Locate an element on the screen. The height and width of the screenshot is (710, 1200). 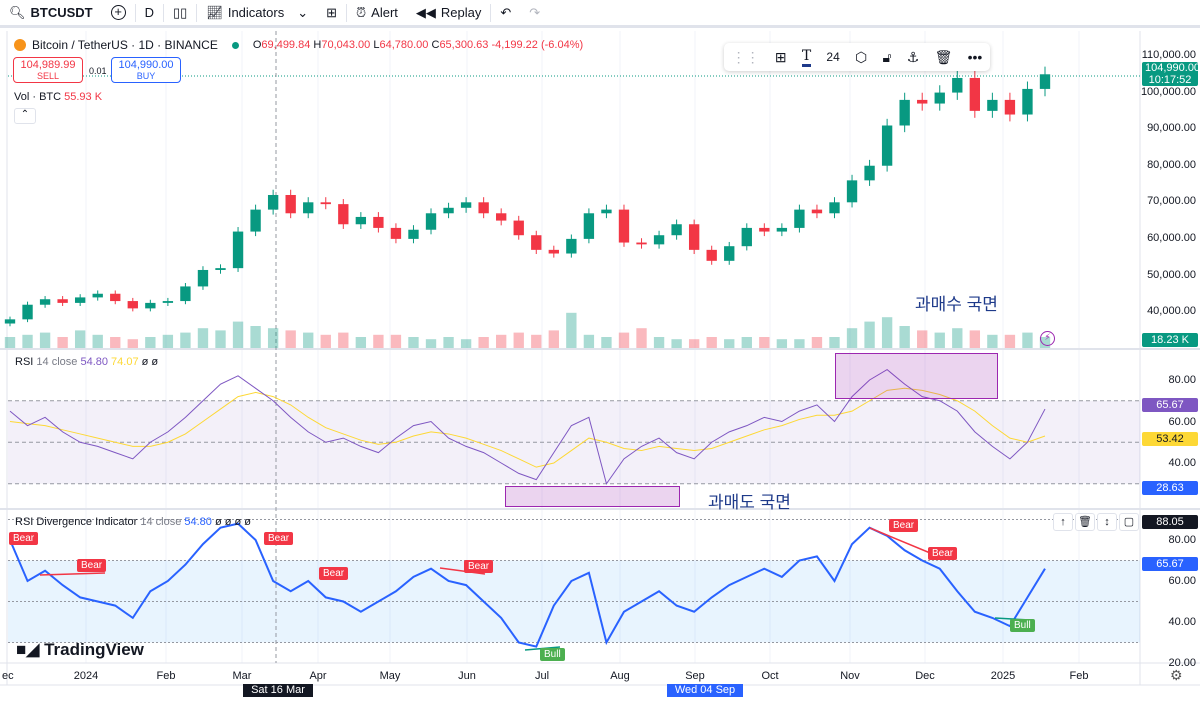
text-color-icon: T is located at coordinates (806, 57).